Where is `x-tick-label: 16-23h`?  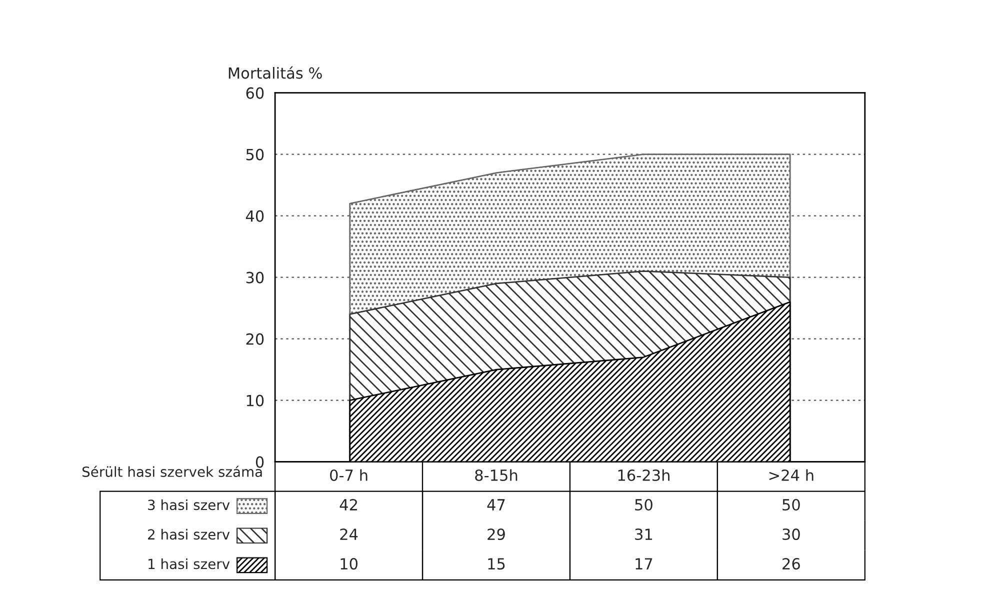 x-tick-label: 16-23h is located at coordinates (644, 475).